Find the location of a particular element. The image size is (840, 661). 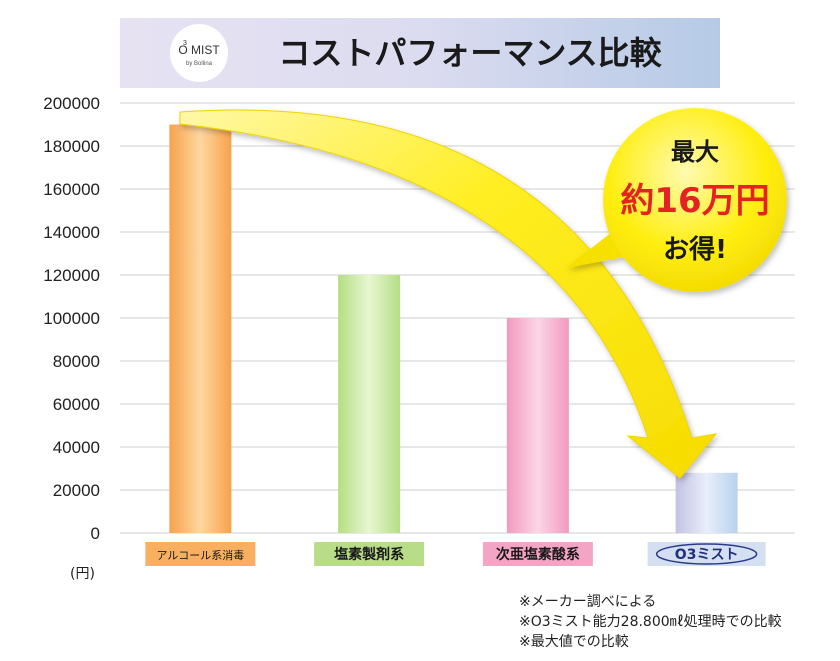

category-label: 塩素製剤系 is located at coordinates (369, 554).